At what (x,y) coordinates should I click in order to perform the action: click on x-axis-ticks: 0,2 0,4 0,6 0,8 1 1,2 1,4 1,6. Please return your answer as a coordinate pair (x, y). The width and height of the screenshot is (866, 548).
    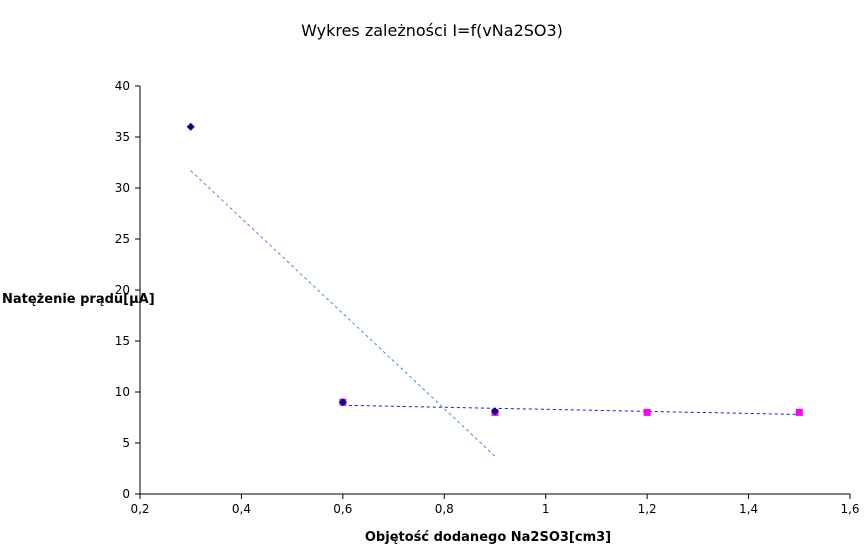
    Looking at the image, I should click on (495, 505).